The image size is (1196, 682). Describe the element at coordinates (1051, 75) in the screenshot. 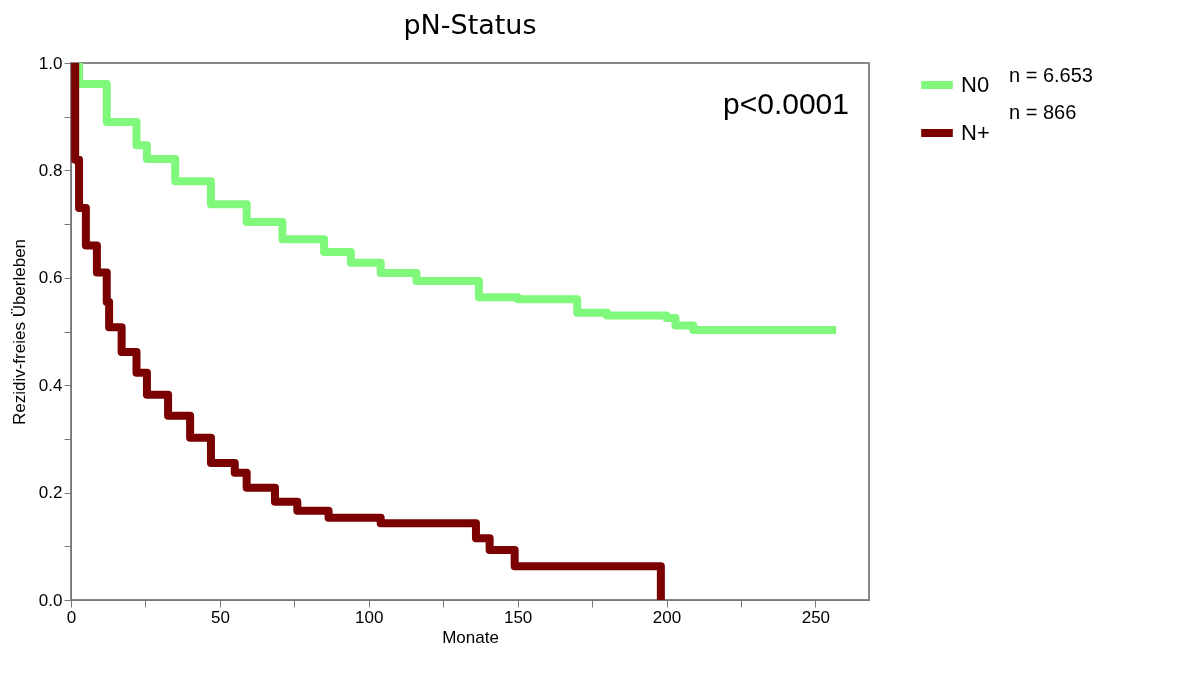

I see `text: n = 6.653` at that location.